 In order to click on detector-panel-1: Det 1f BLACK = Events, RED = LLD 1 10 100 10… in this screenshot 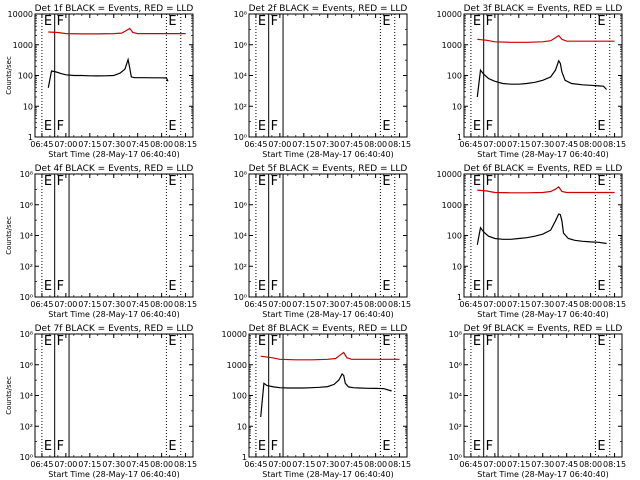, I will do `click(101, 81)`.